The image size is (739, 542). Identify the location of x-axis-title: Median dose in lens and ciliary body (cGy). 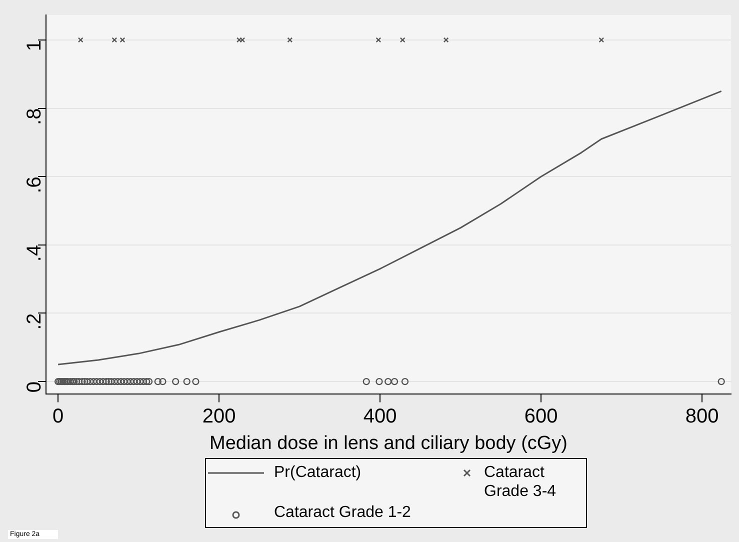
(388, 443).